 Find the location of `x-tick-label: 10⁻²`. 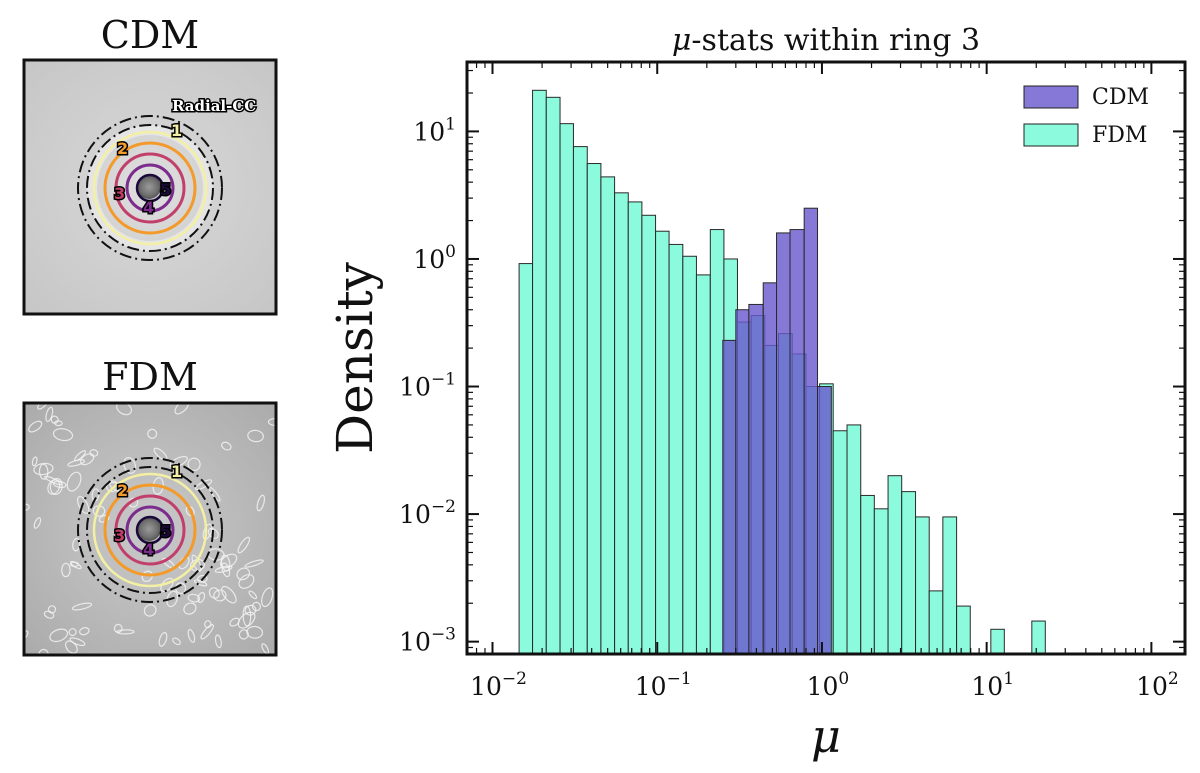

x-tick-label: 10⁻² is located at coordinates (498, 685).